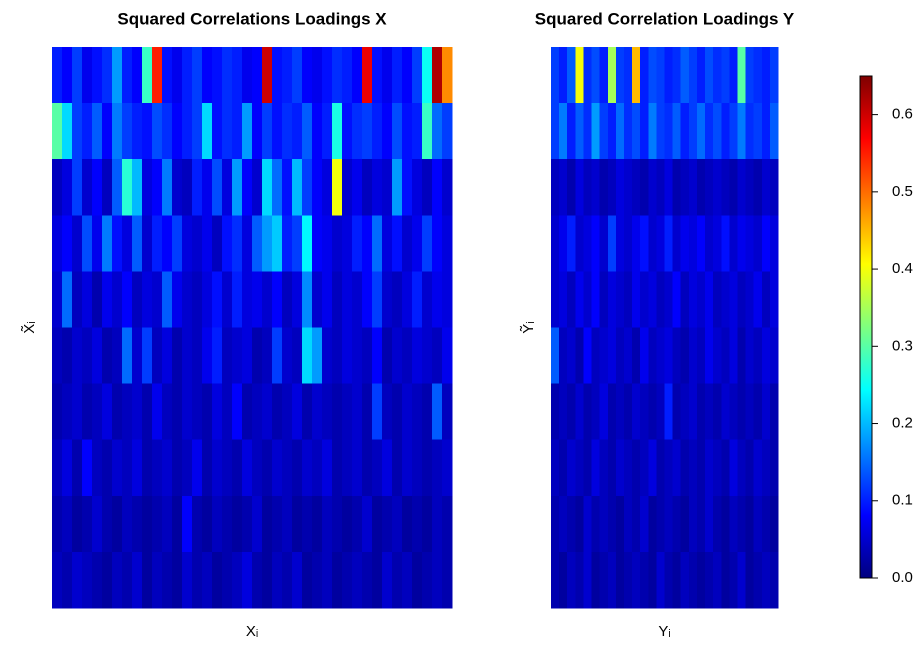 Image resolution: width=920 pixels, height=645 pixels. I want to click on colorbar-tick-label: 0.6, so click(902, 114).